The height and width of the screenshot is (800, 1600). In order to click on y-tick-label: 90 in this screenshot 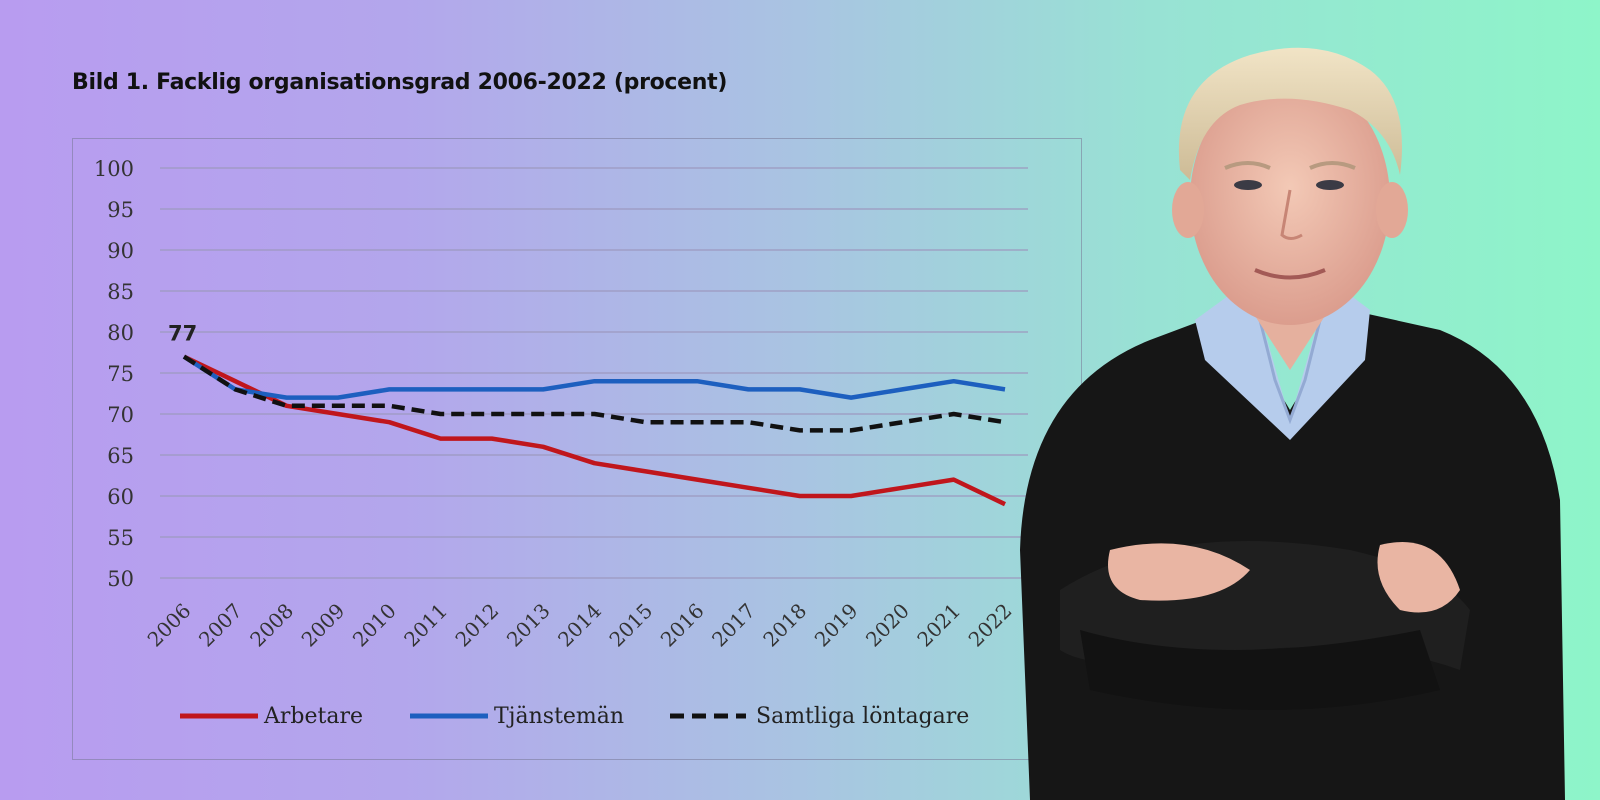, I will do `click(120, 251)`.